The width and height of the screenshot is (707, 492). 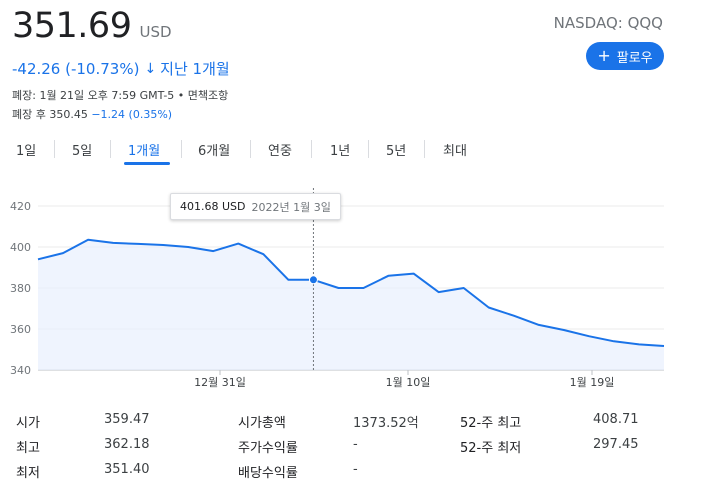 I want to click on stat-label-52w-high: 52-주 최고, so click(x=491, y=423).